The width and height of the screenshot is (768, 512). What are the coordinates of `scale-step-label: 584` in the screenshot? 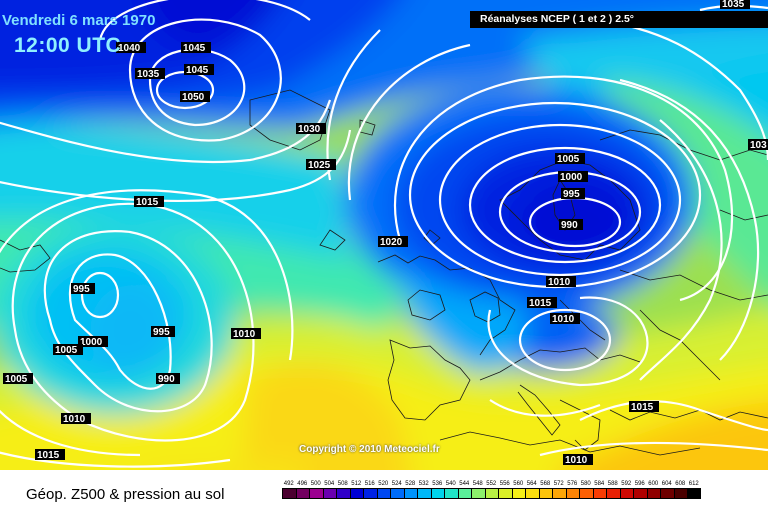 It's located at (599, 484).